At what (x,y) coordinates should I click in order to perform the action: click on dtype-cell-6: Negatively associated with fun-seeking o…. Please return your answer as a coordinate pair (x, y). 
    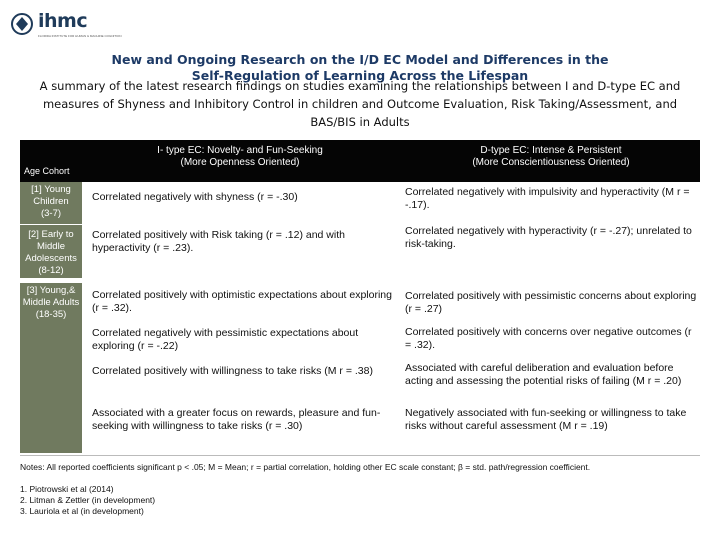
    Looking at the image, I should click on (546, 419).